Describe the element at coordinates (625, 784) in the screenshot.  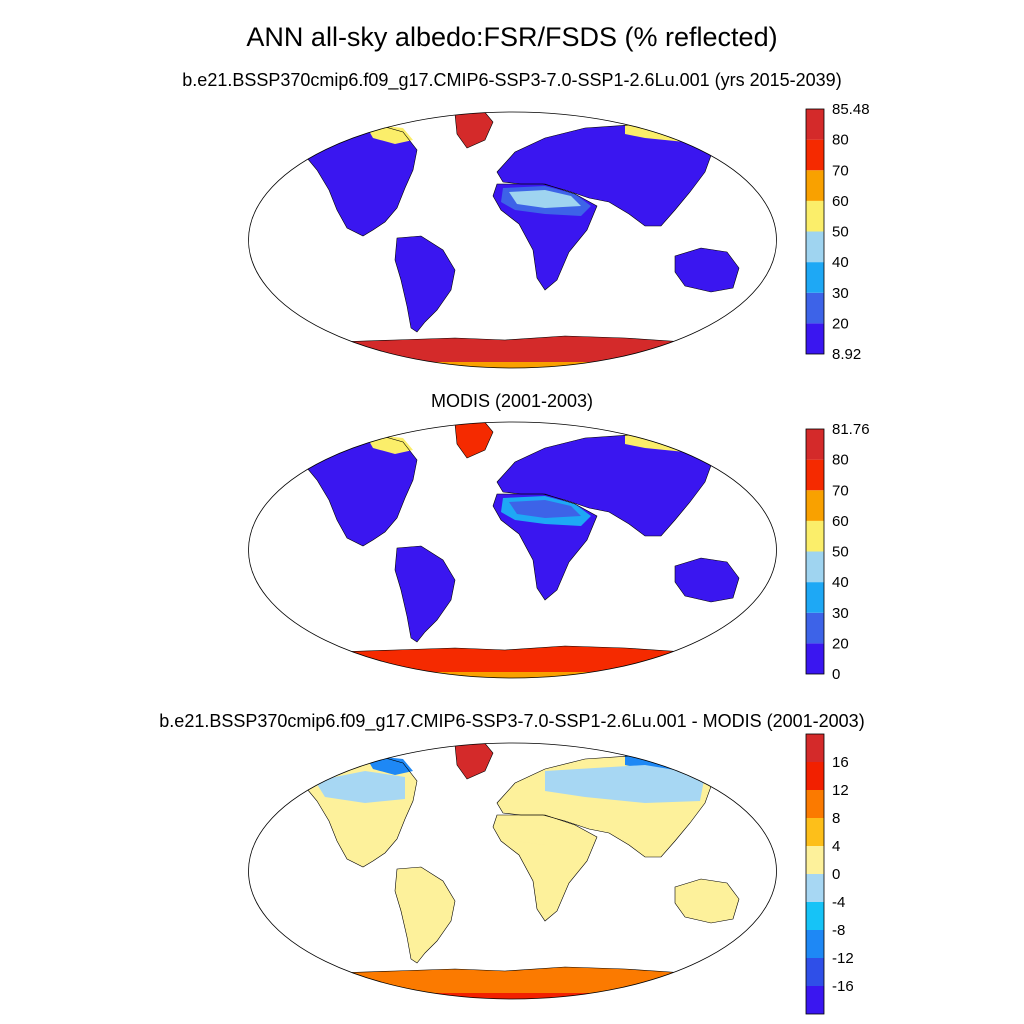
I see `boreal-eurasia` at that location.